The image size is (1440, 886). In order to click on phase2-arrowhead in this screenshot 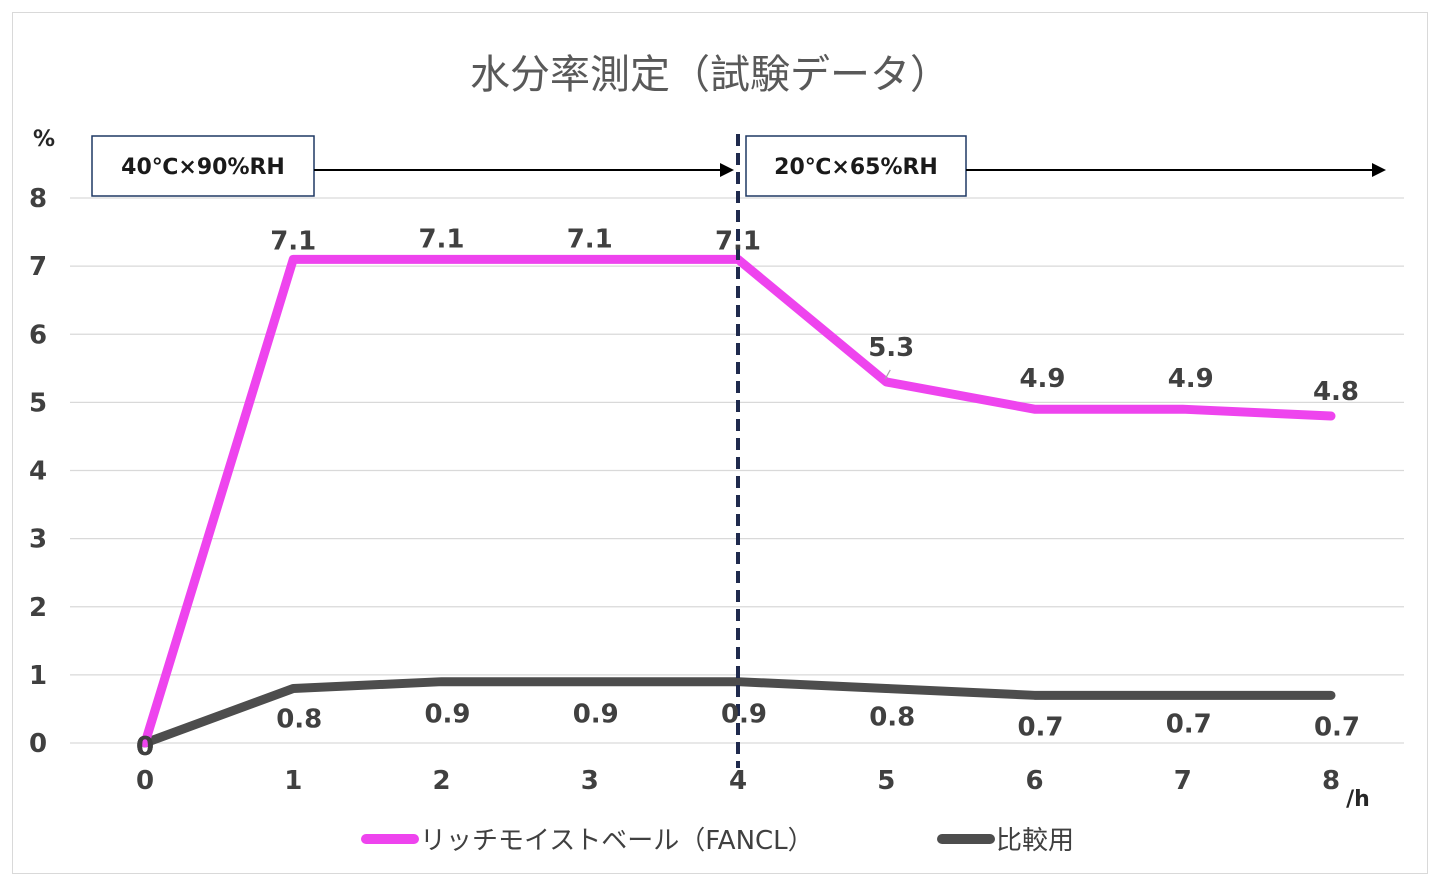, I will do `click(1379, 170)`.